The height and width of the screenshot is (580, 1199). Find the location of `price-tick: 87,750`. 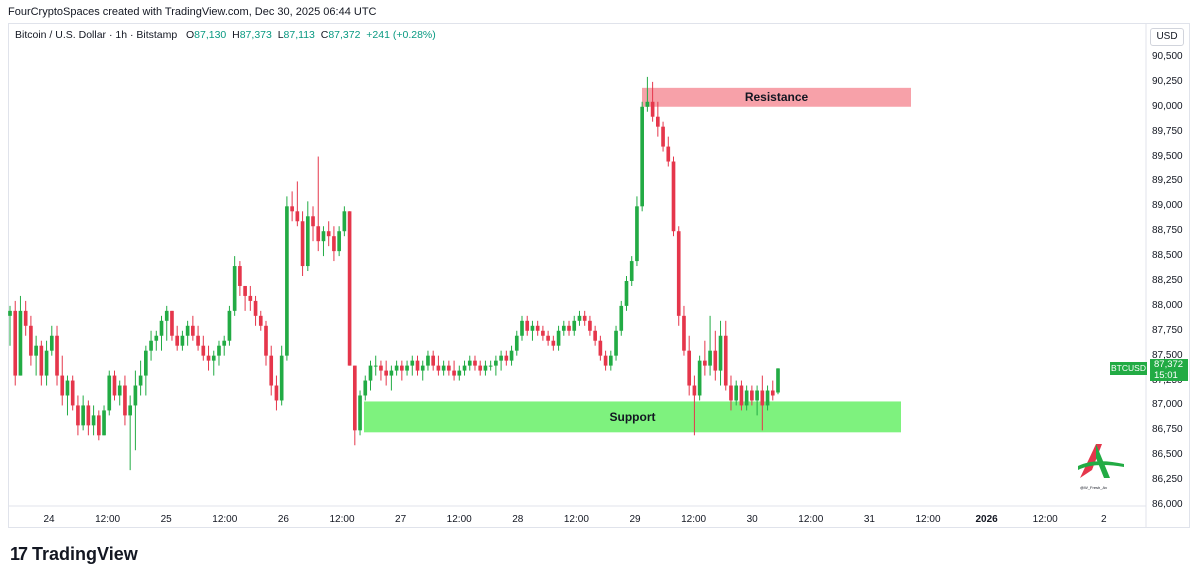

price-tick: 87,750 is located at coordinates (1167, 330).